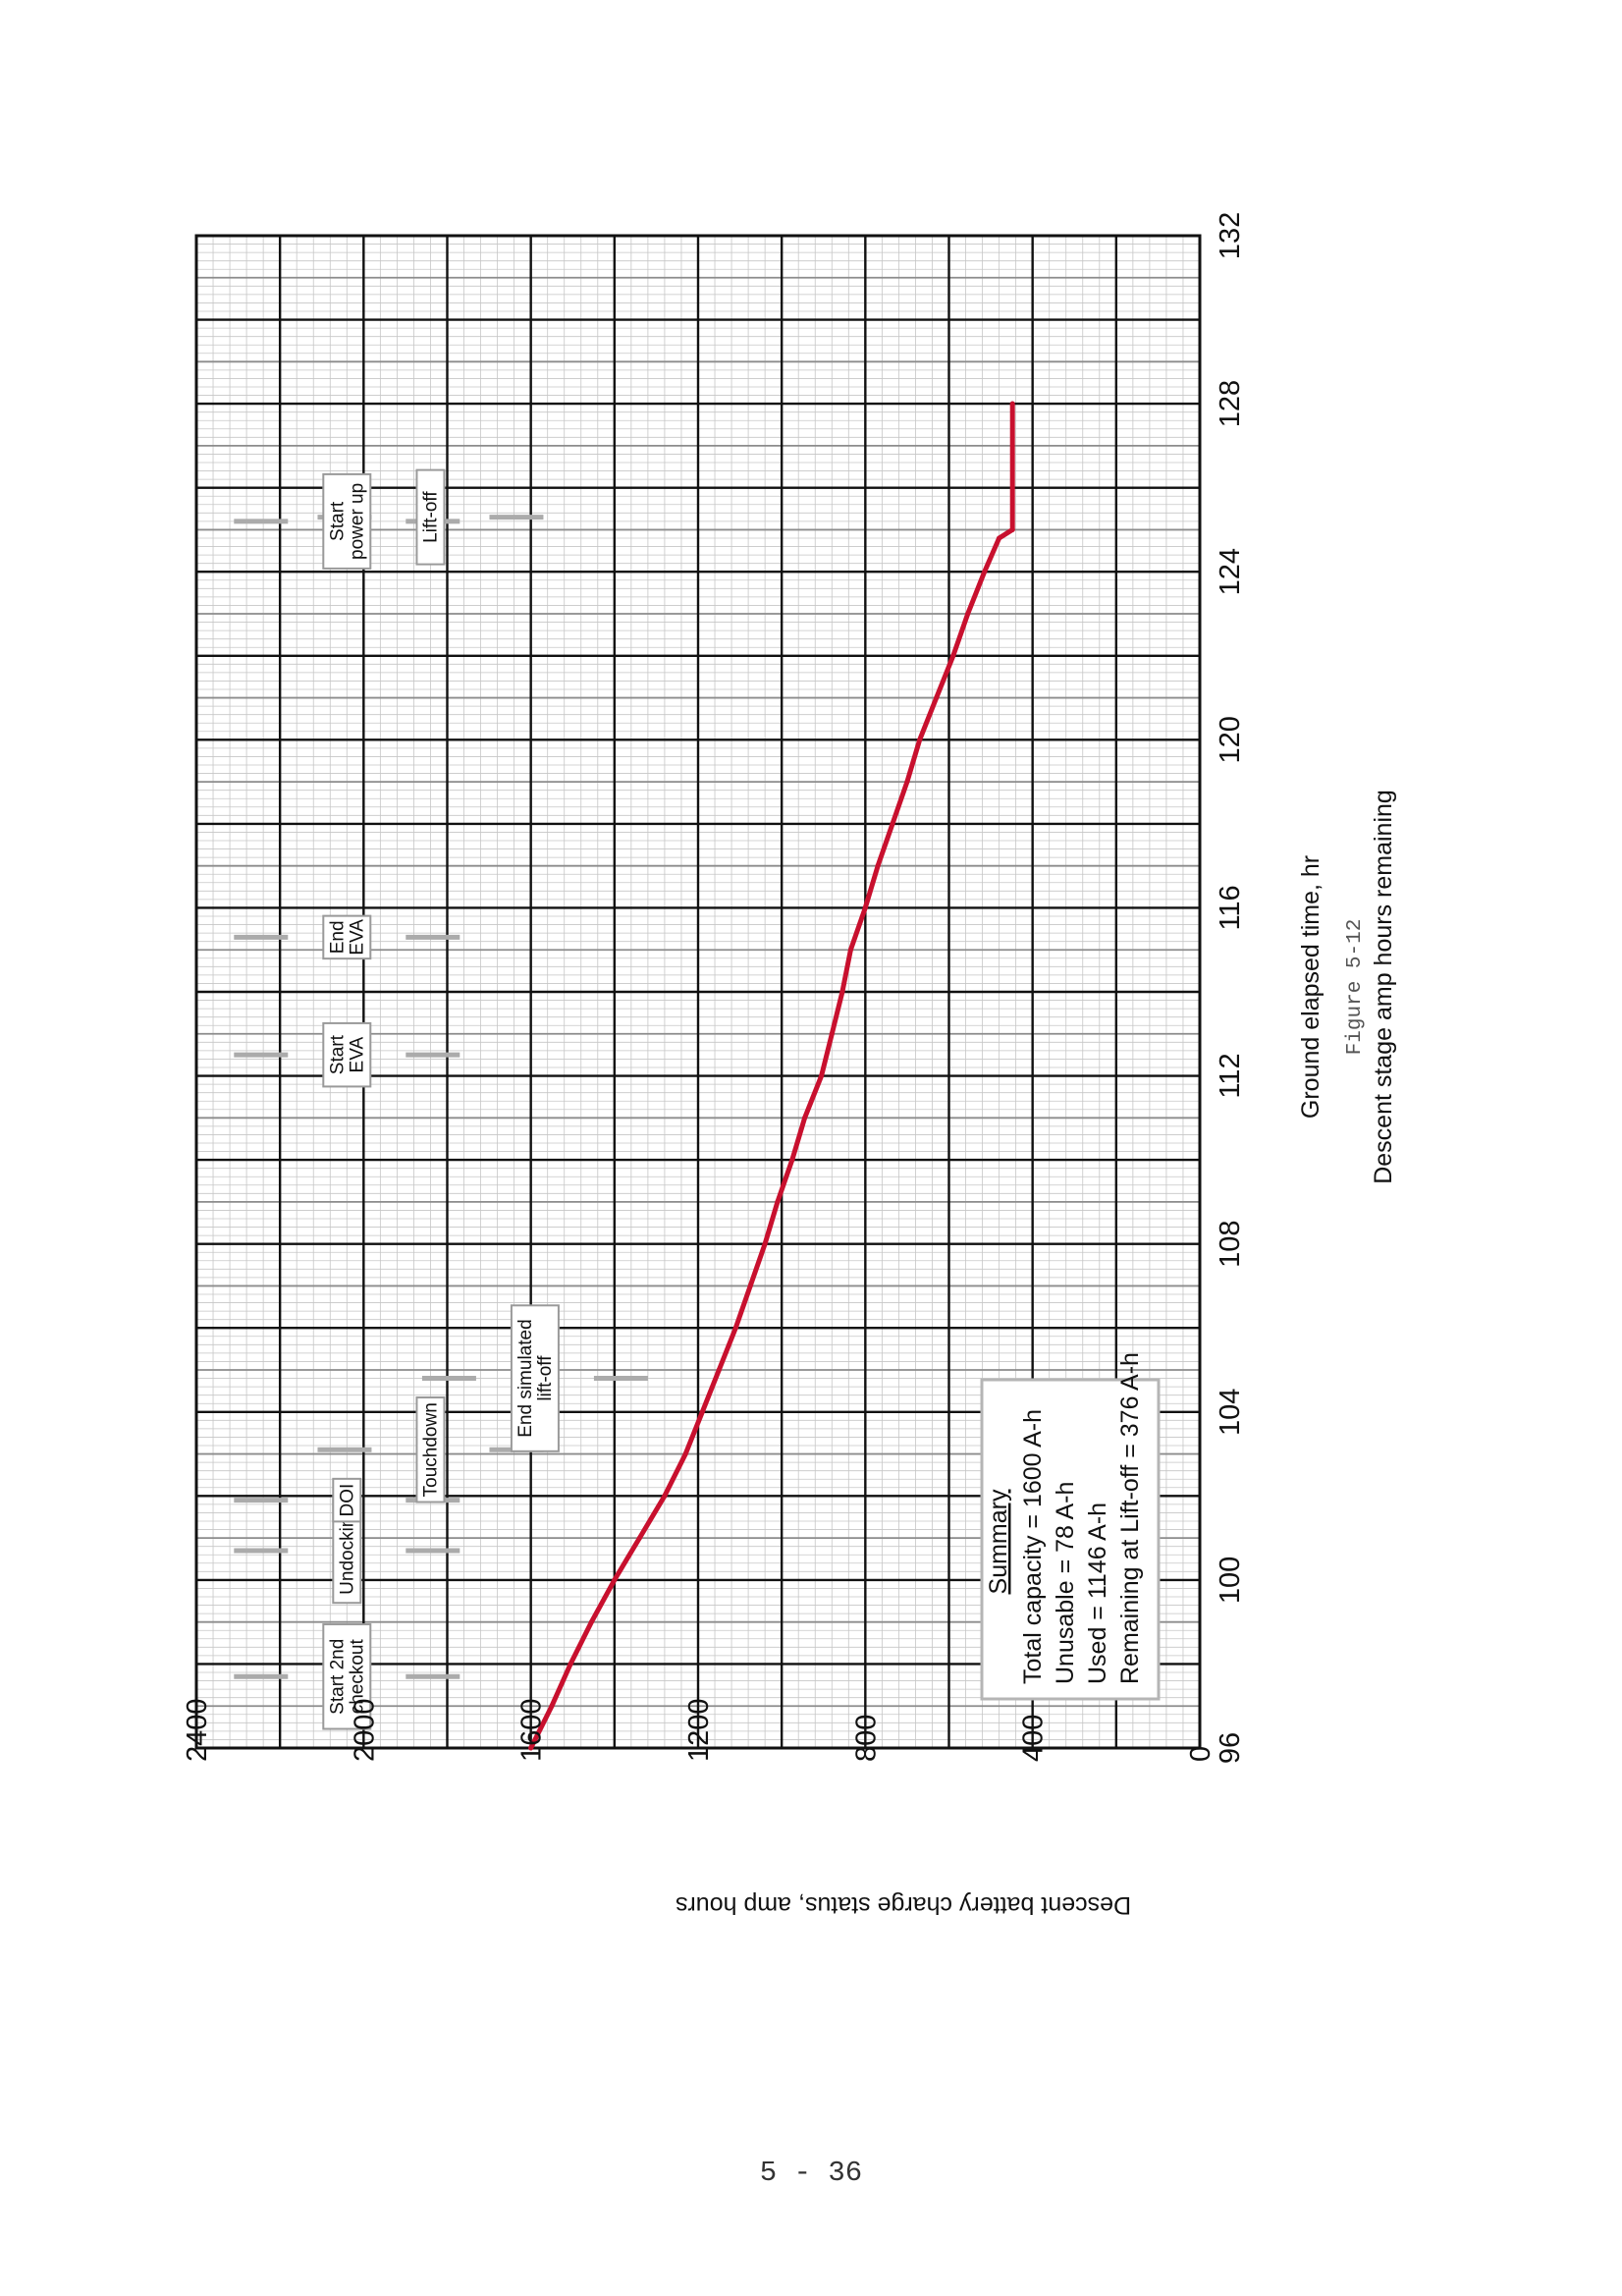 The width and height of the screenshot is (1622, 2296). I want to click on y-tick-label: 1600, so click(532, 1730).